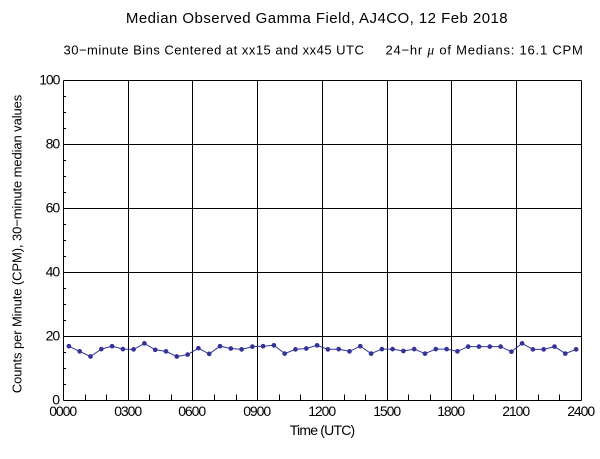 The height and width of the screenshot is (459, 600). I want to click on svg-text: 1800, so click(451, 411).